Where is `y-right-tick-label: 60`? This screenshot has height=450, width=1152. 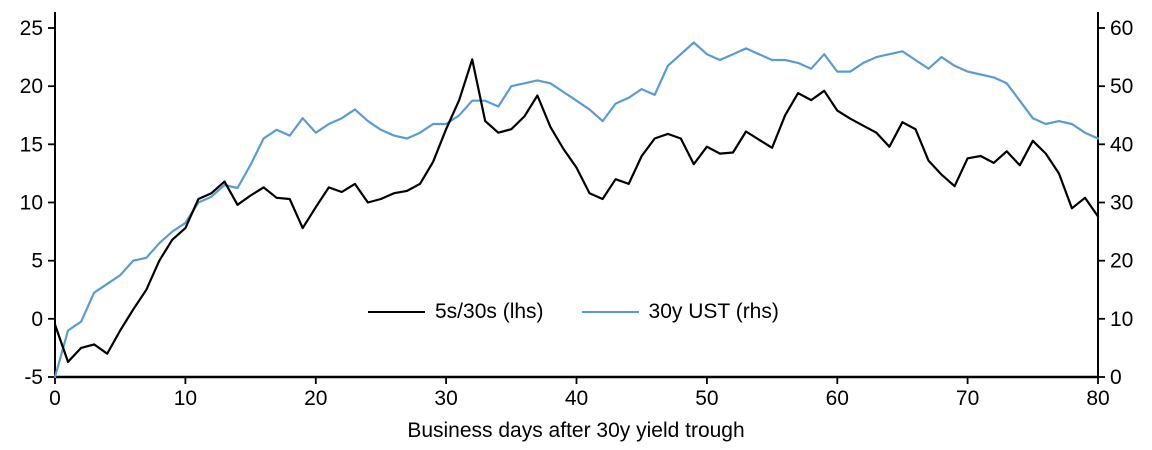
y-right-tick-label: 60 is located at coordinates (1121, 28).